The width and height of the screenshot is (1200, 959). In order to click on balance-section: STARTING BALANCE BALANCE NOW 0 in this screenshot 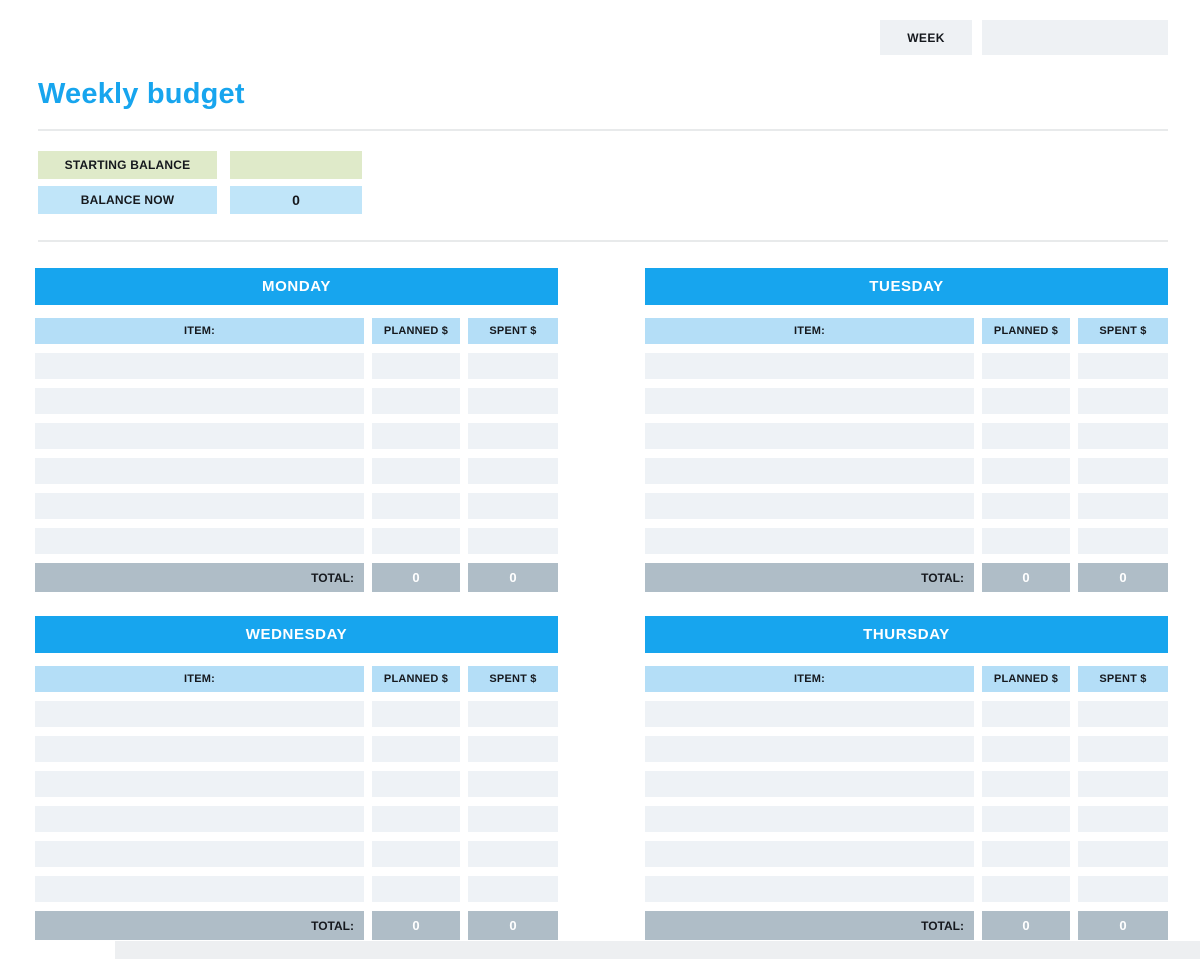, I will do `click(200, 186)`.